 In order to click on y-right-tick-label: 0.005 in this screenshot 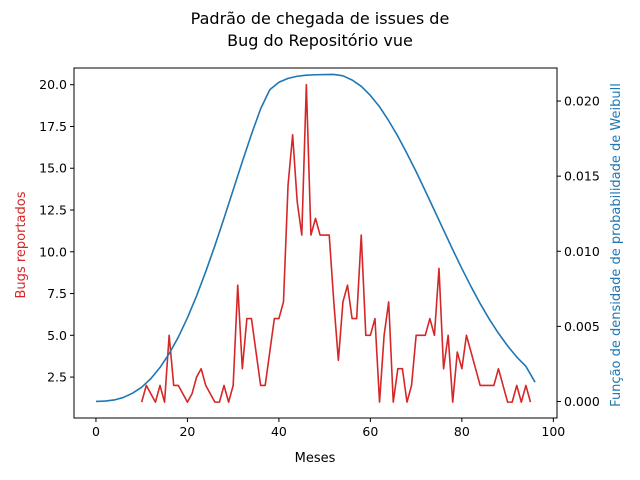, I will do `click(582, 326)`.